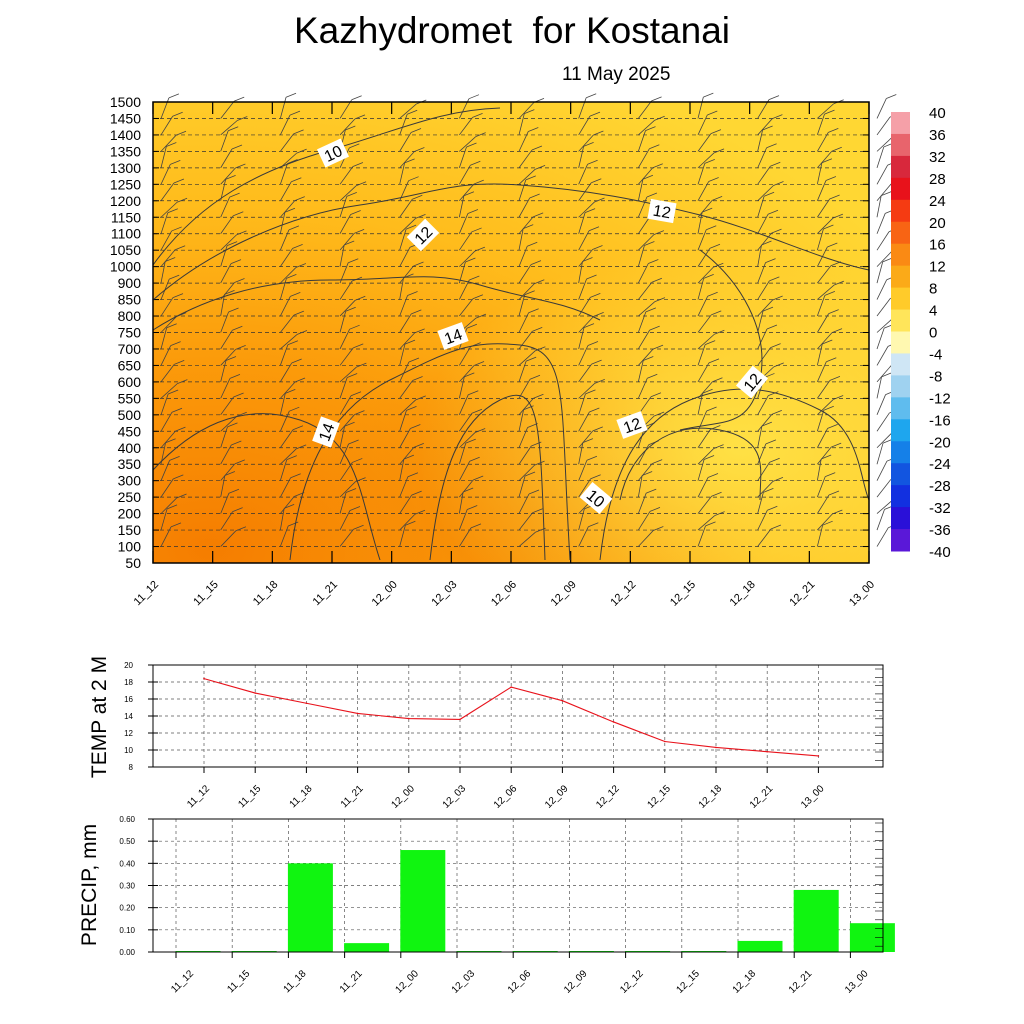 The width and height of the screenshot is (1024, 1024). I want to click on x-tick-label: 12_09, so click(564, 594).